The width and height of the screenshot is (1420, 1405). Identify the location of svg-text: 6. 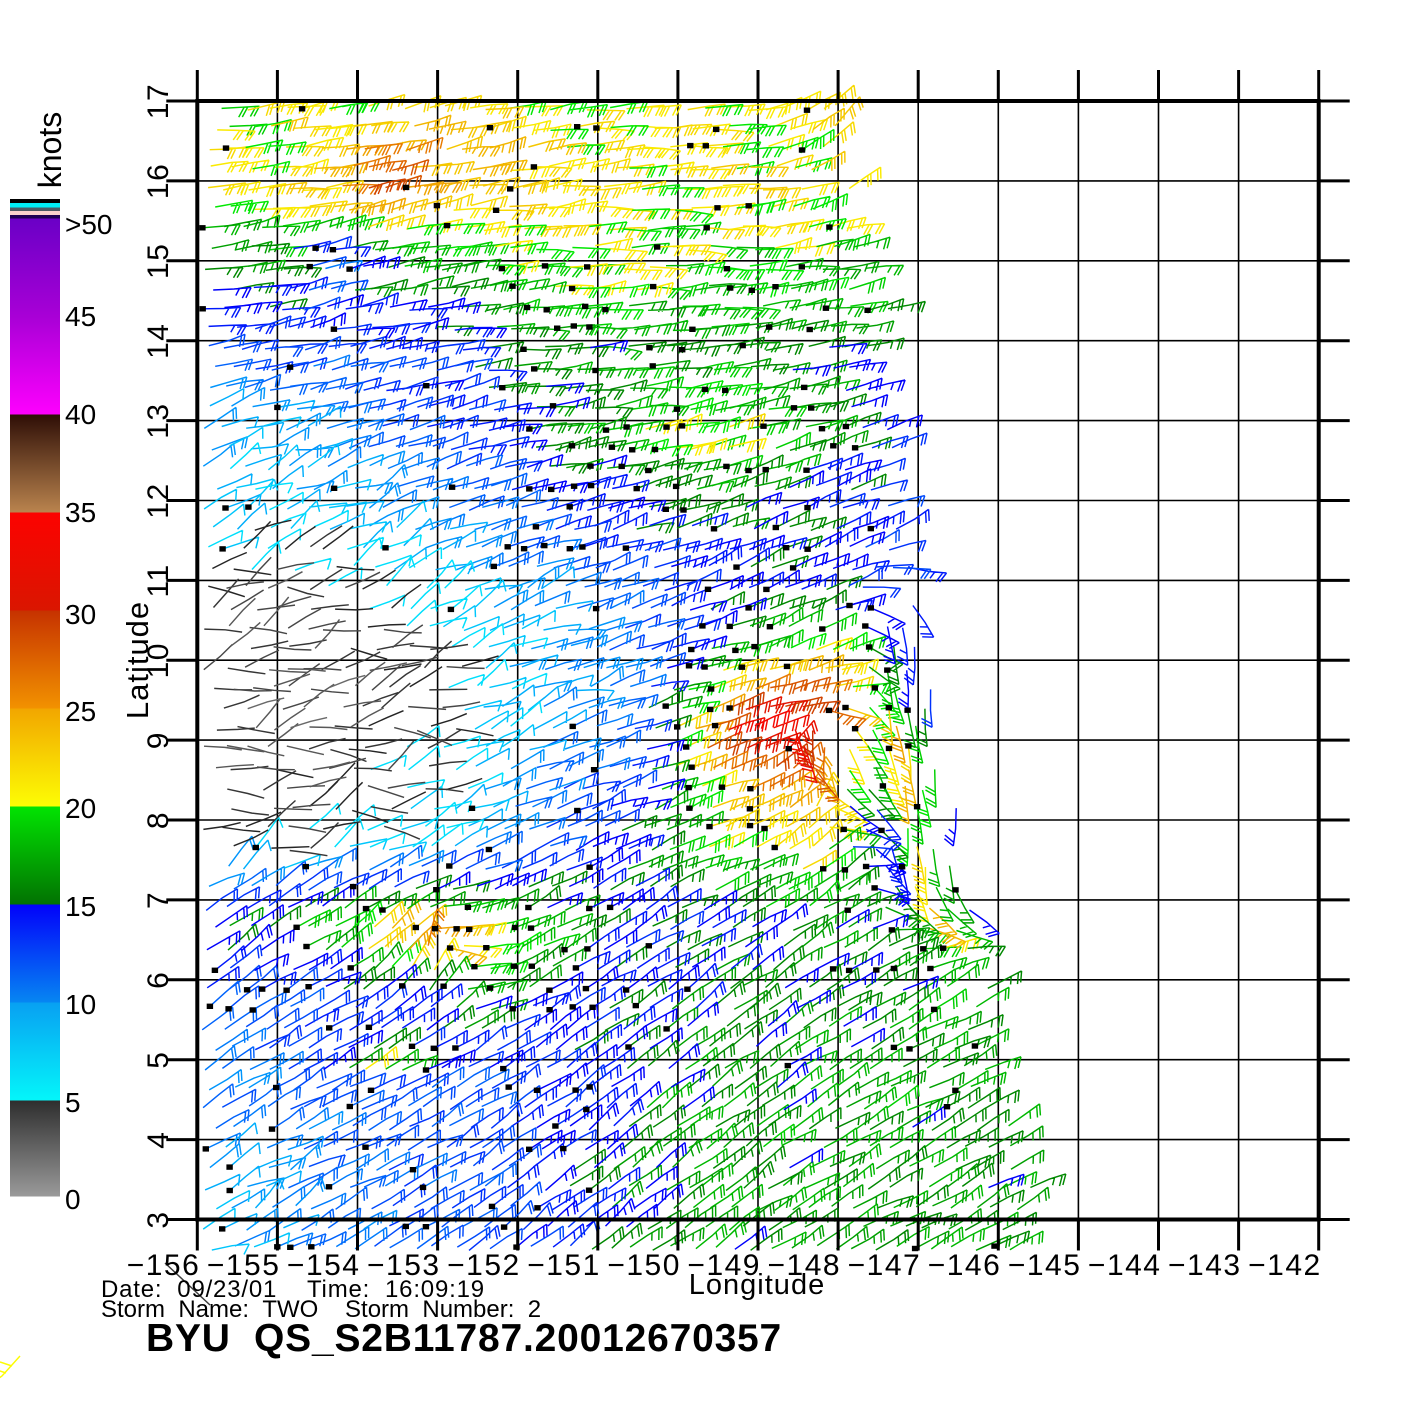
(158, 980).